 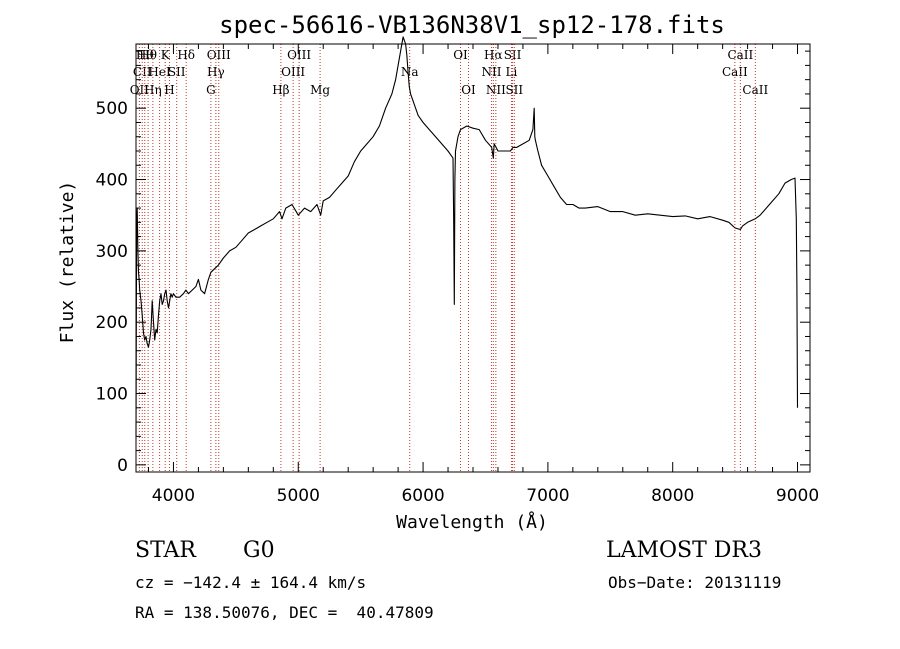 I want to click on coordinates: RA = 138.50076, DEC = 40.47809, so click(x=284, y=612).